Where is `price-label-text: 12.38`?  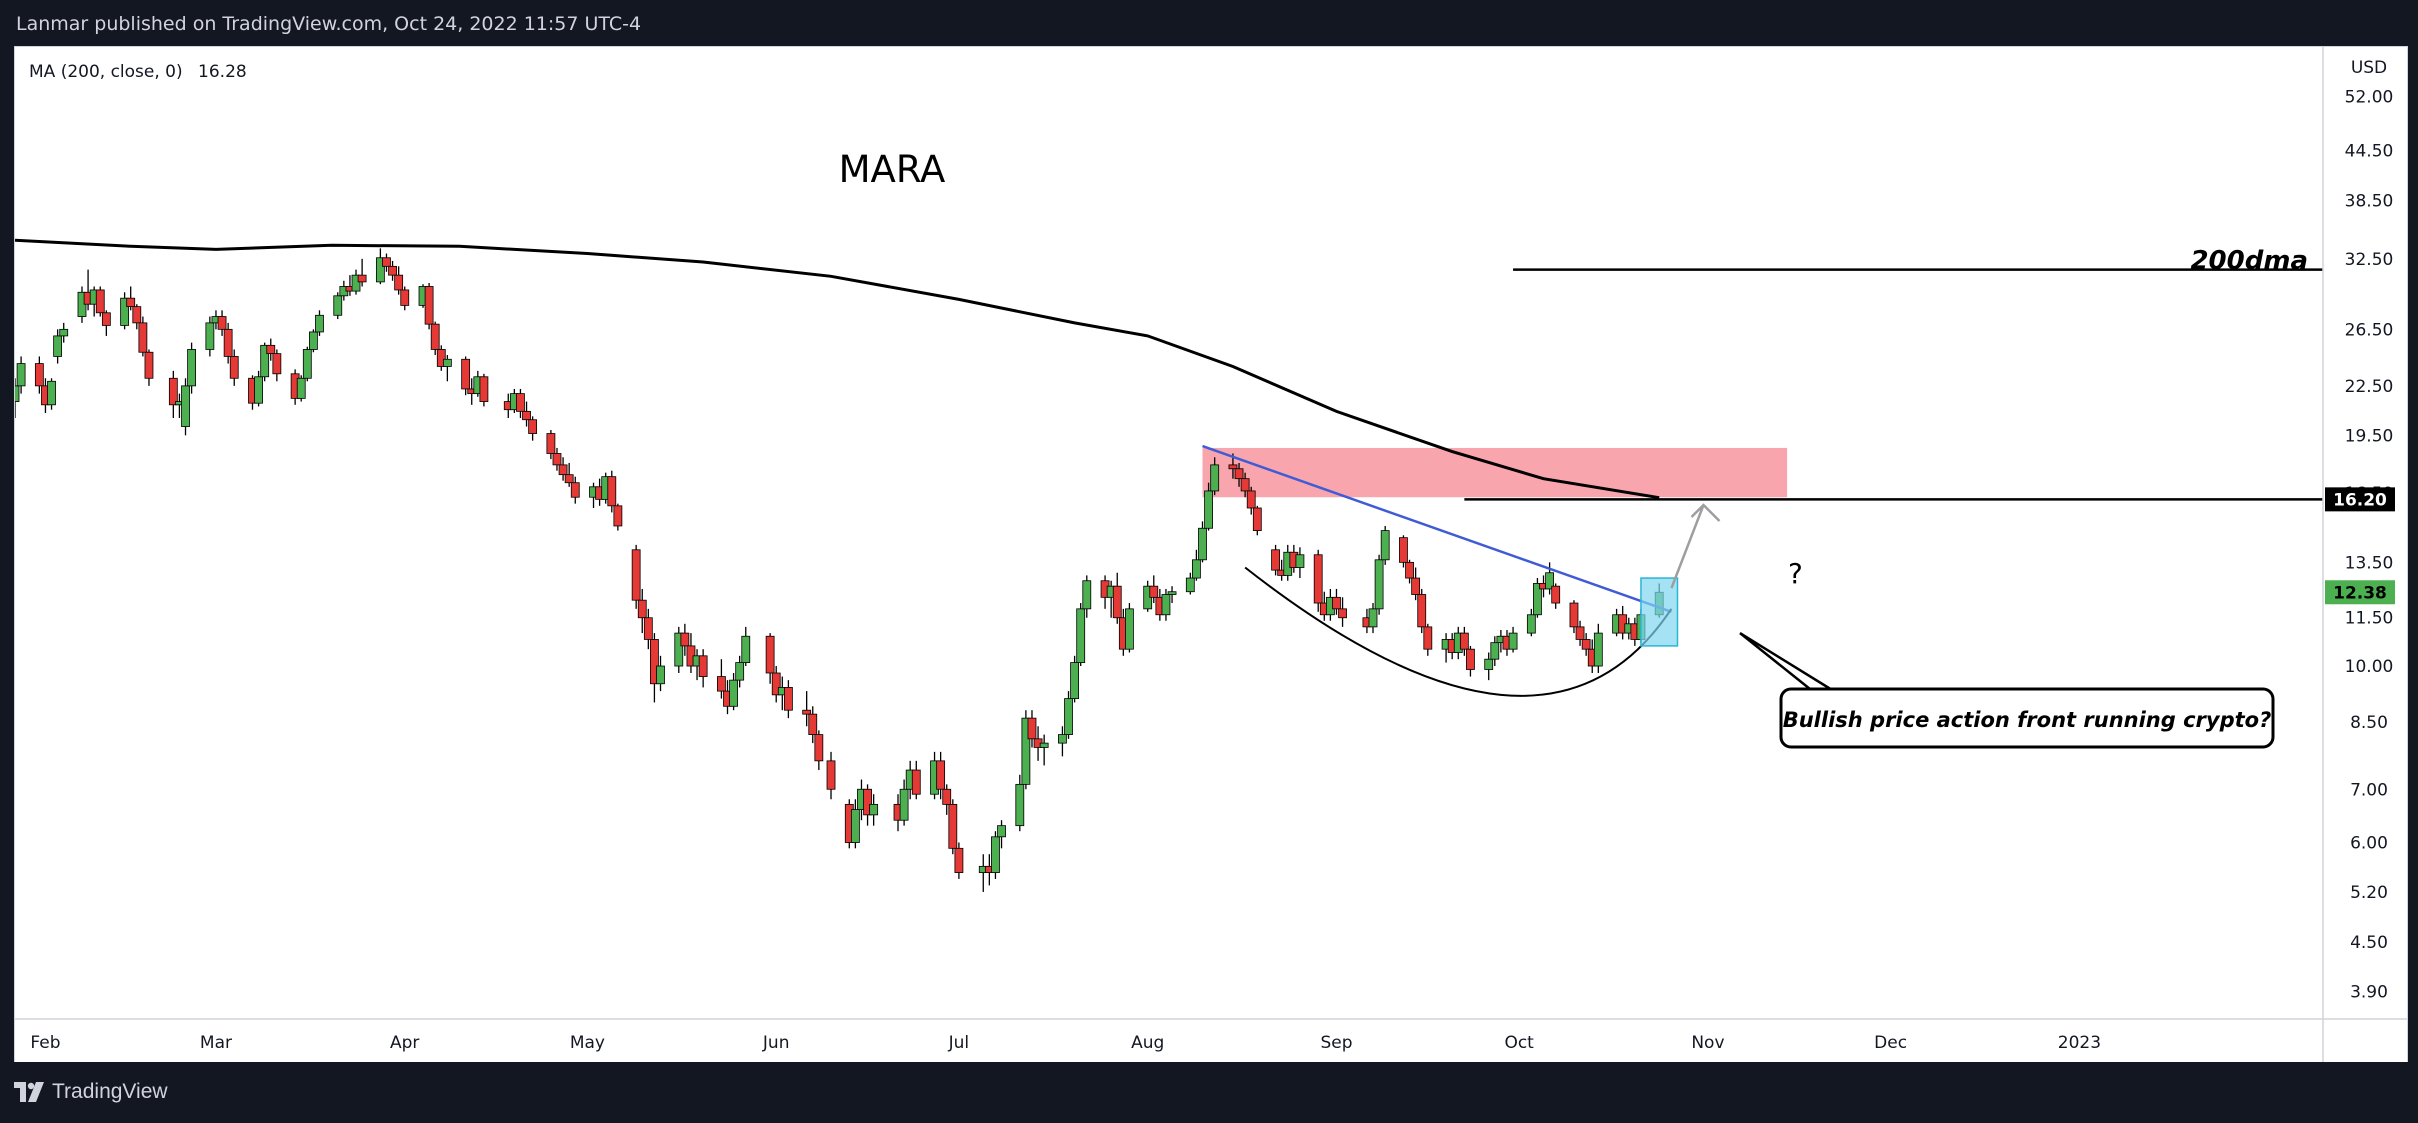
price-label-text: 12.38 is located at coordinates (2360, 593).